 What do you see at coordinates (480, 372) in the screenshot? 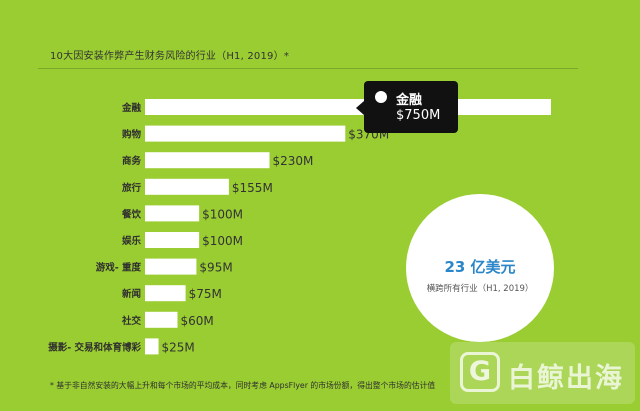
I see `g-logo-icon: G` at bounding box center [480, 372].